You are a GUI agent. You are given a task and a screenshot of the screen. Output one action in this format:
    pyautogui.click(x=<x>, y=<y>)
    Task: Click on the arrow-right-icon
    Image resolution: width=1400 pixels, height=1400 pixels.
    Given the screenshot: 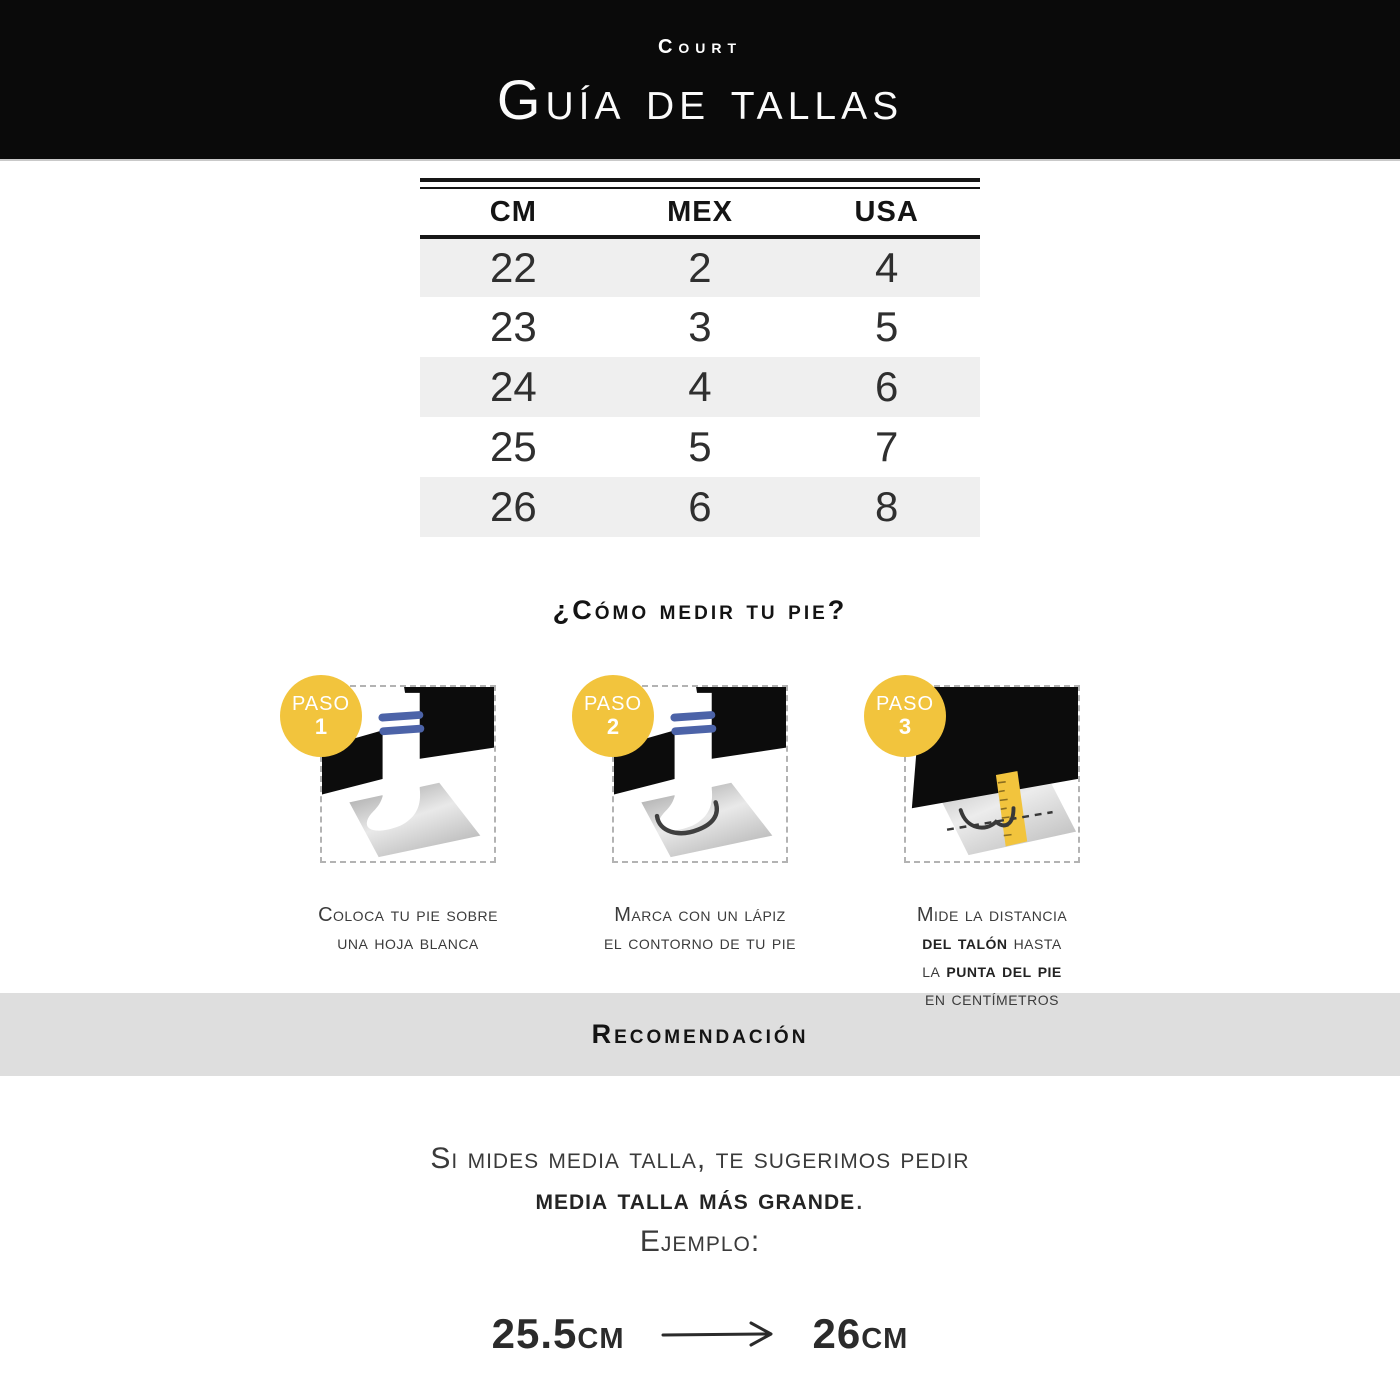 What is the action you would take?
    pyautogui.click(x=719, y=1334)
    